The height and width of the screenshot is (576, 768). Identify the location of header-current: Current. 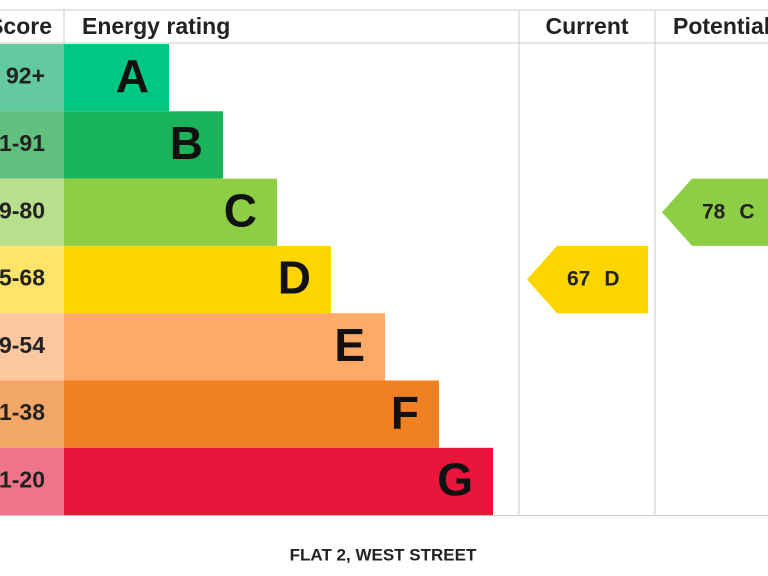
(586, 26).